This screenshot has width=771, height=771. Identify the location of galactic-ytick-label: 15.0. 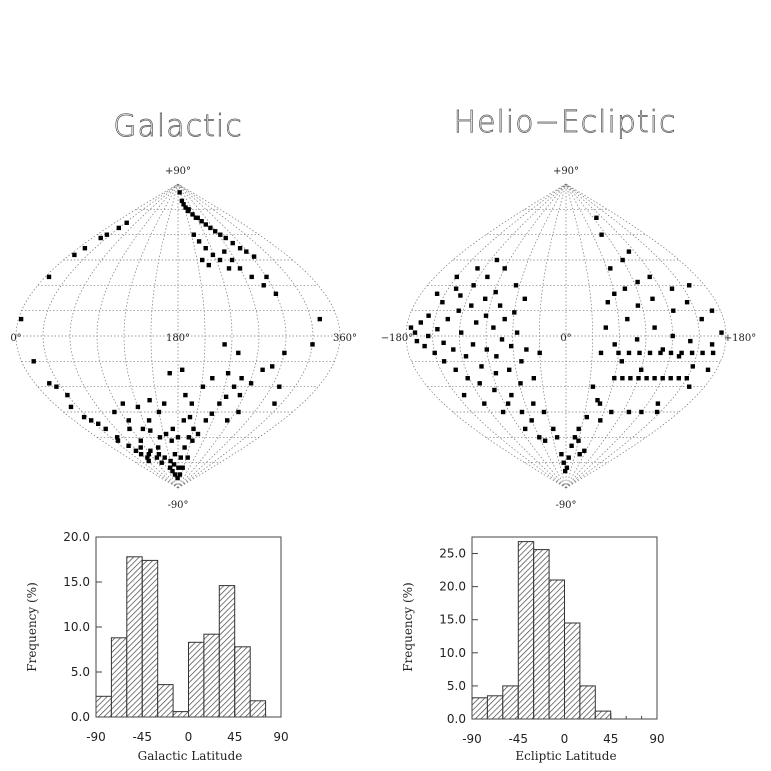
(76, 582).